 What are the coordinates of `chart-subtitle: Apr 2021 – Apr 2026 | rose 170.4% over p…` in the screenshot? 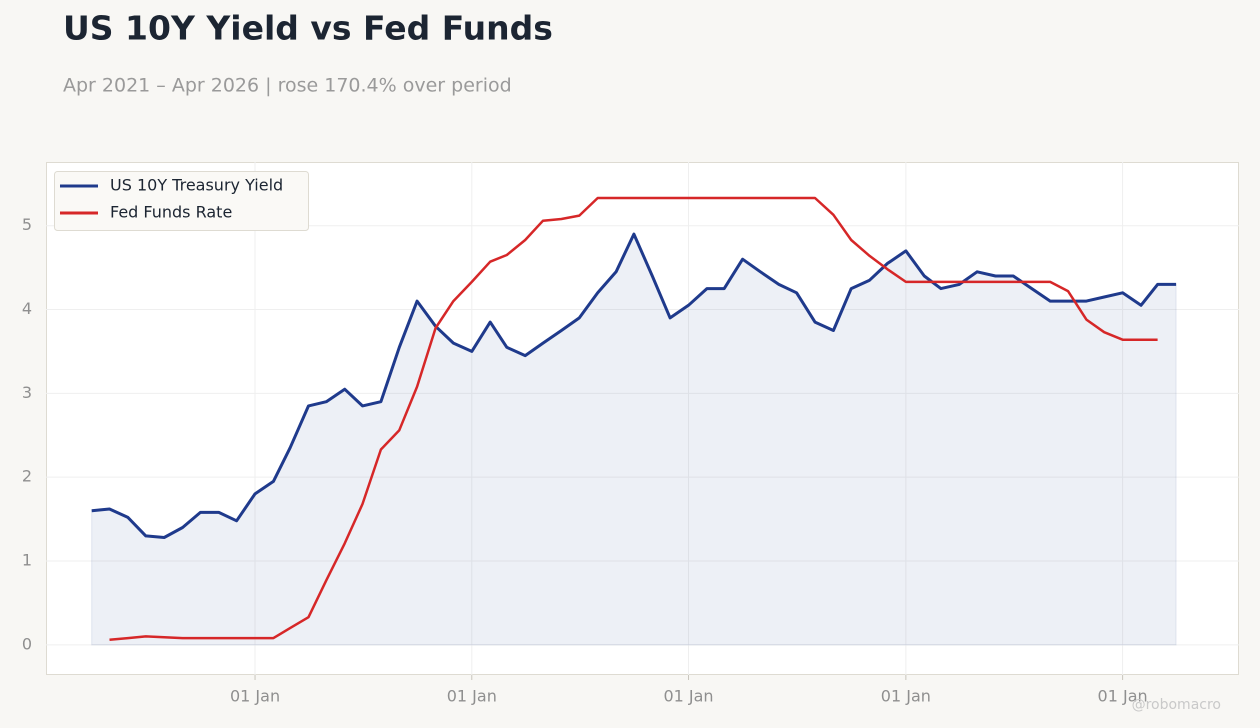 It's located at (287, 86).